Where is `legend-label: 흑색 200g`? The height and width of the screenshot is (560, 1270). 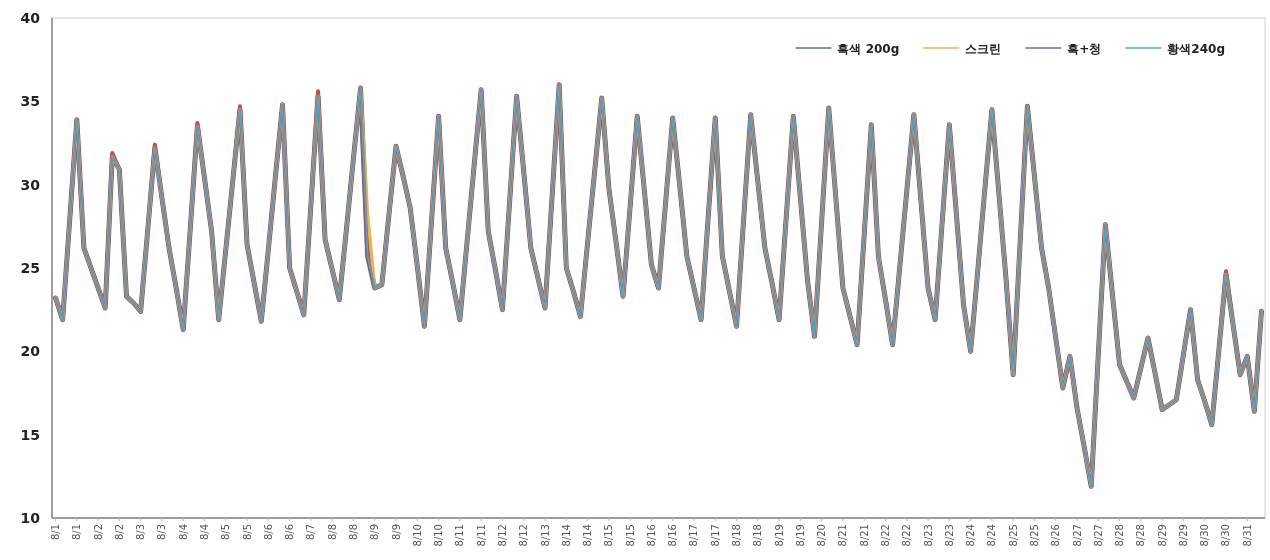
legend-label: 흑색 200g is located at coordinates (868, 48).